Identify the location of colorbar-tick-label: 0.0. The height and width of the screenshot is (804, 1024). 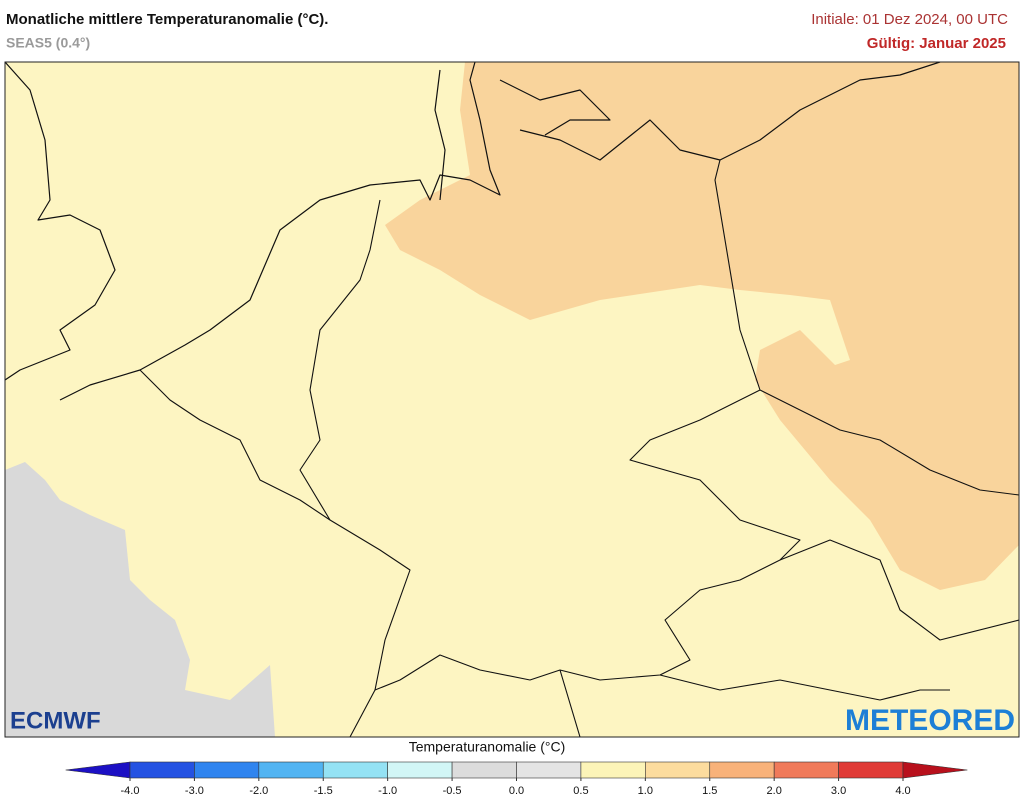
(516, 791).